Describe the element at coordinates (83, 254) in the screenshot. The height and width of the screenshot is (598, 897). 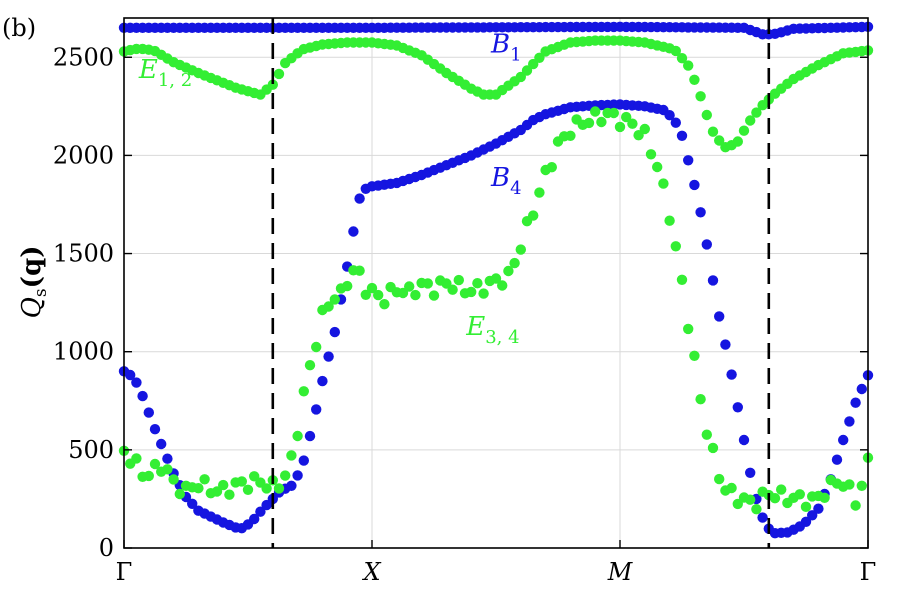
I see `y-tick-label: 1500` at that location.